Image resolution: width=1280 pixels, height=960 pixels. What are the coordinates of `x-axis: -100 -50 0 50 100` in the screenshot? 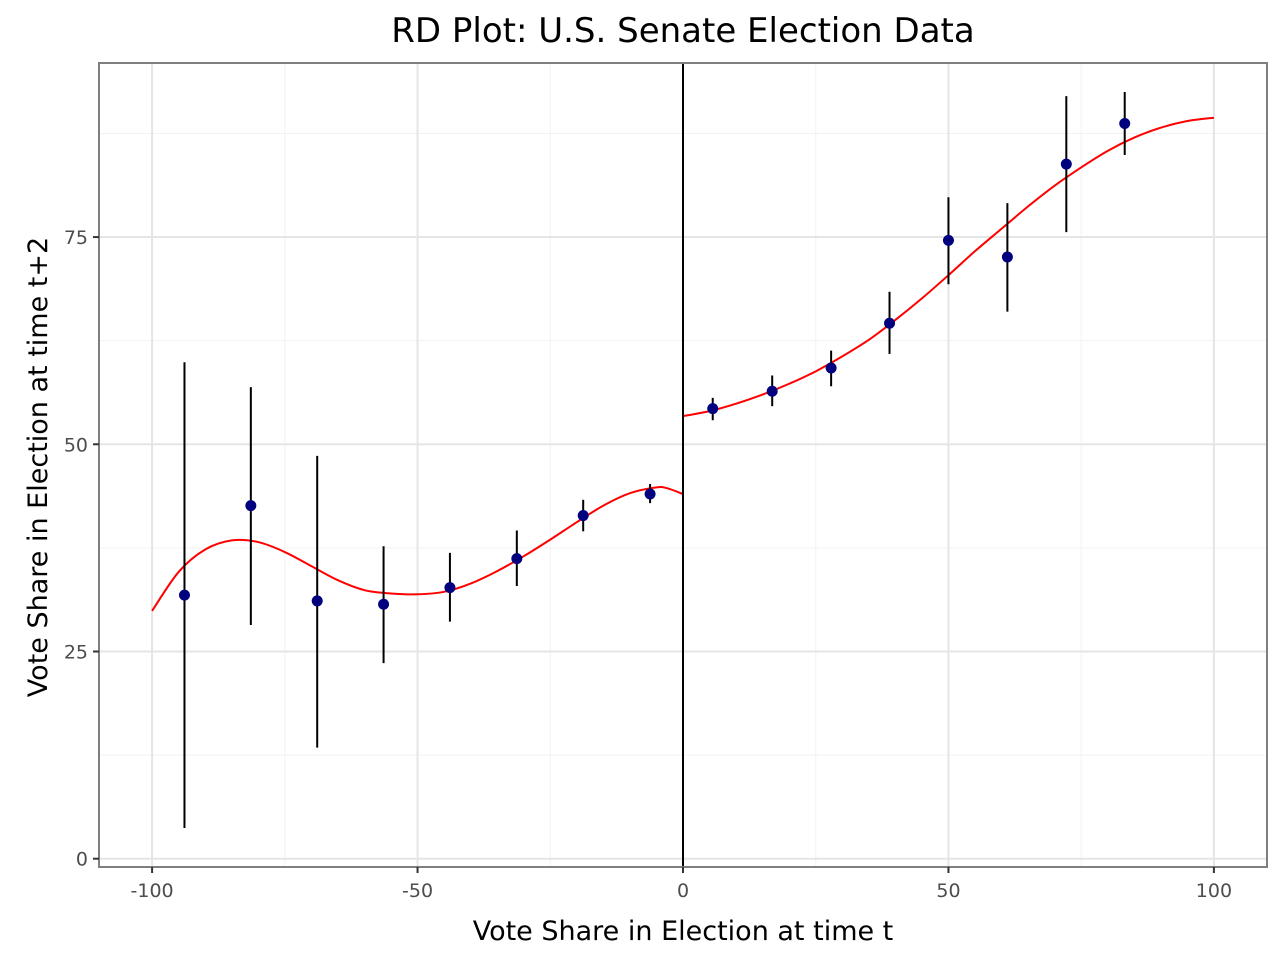 It's located at (681, 884).